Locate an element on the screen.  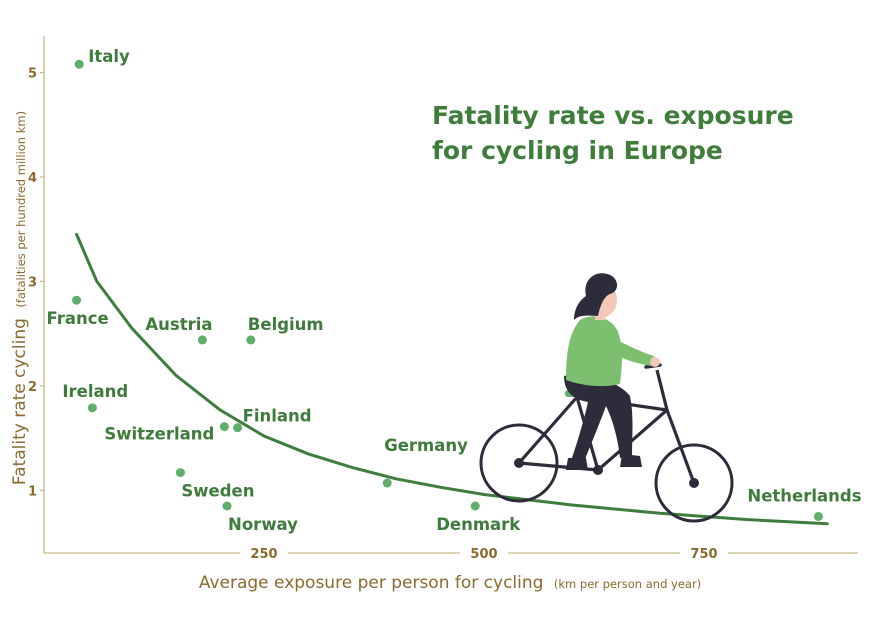
rider-hand is located at coordinates (655, 362).